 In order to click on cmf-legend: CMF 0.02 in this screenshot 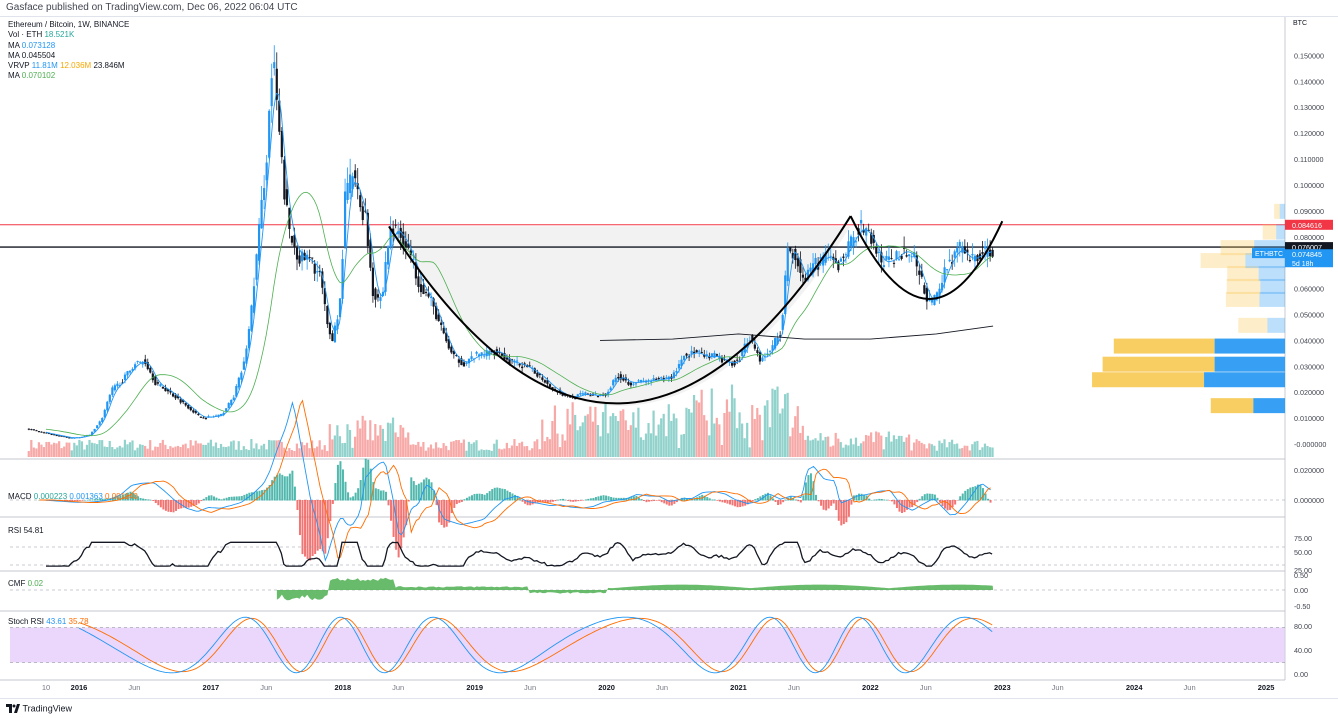, I will do `click(25, 583)`.